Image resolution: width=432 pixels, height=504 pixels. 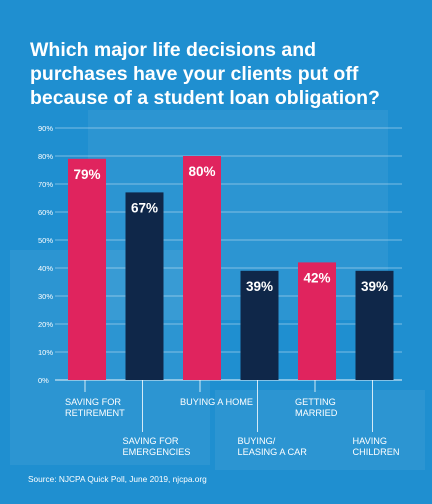 I want to click on y-tick-label: 10%, so click(x=45, y=352).